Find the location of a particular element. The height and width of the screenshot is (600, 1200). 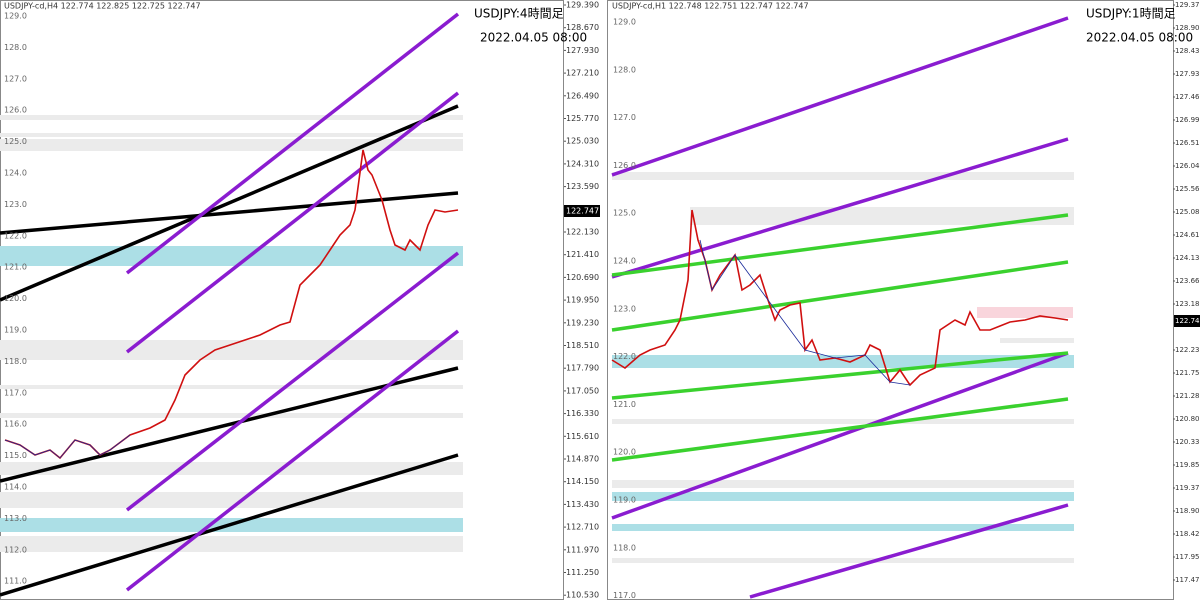

price-axis-label: 117.050 is located at coordinates (582, 390).